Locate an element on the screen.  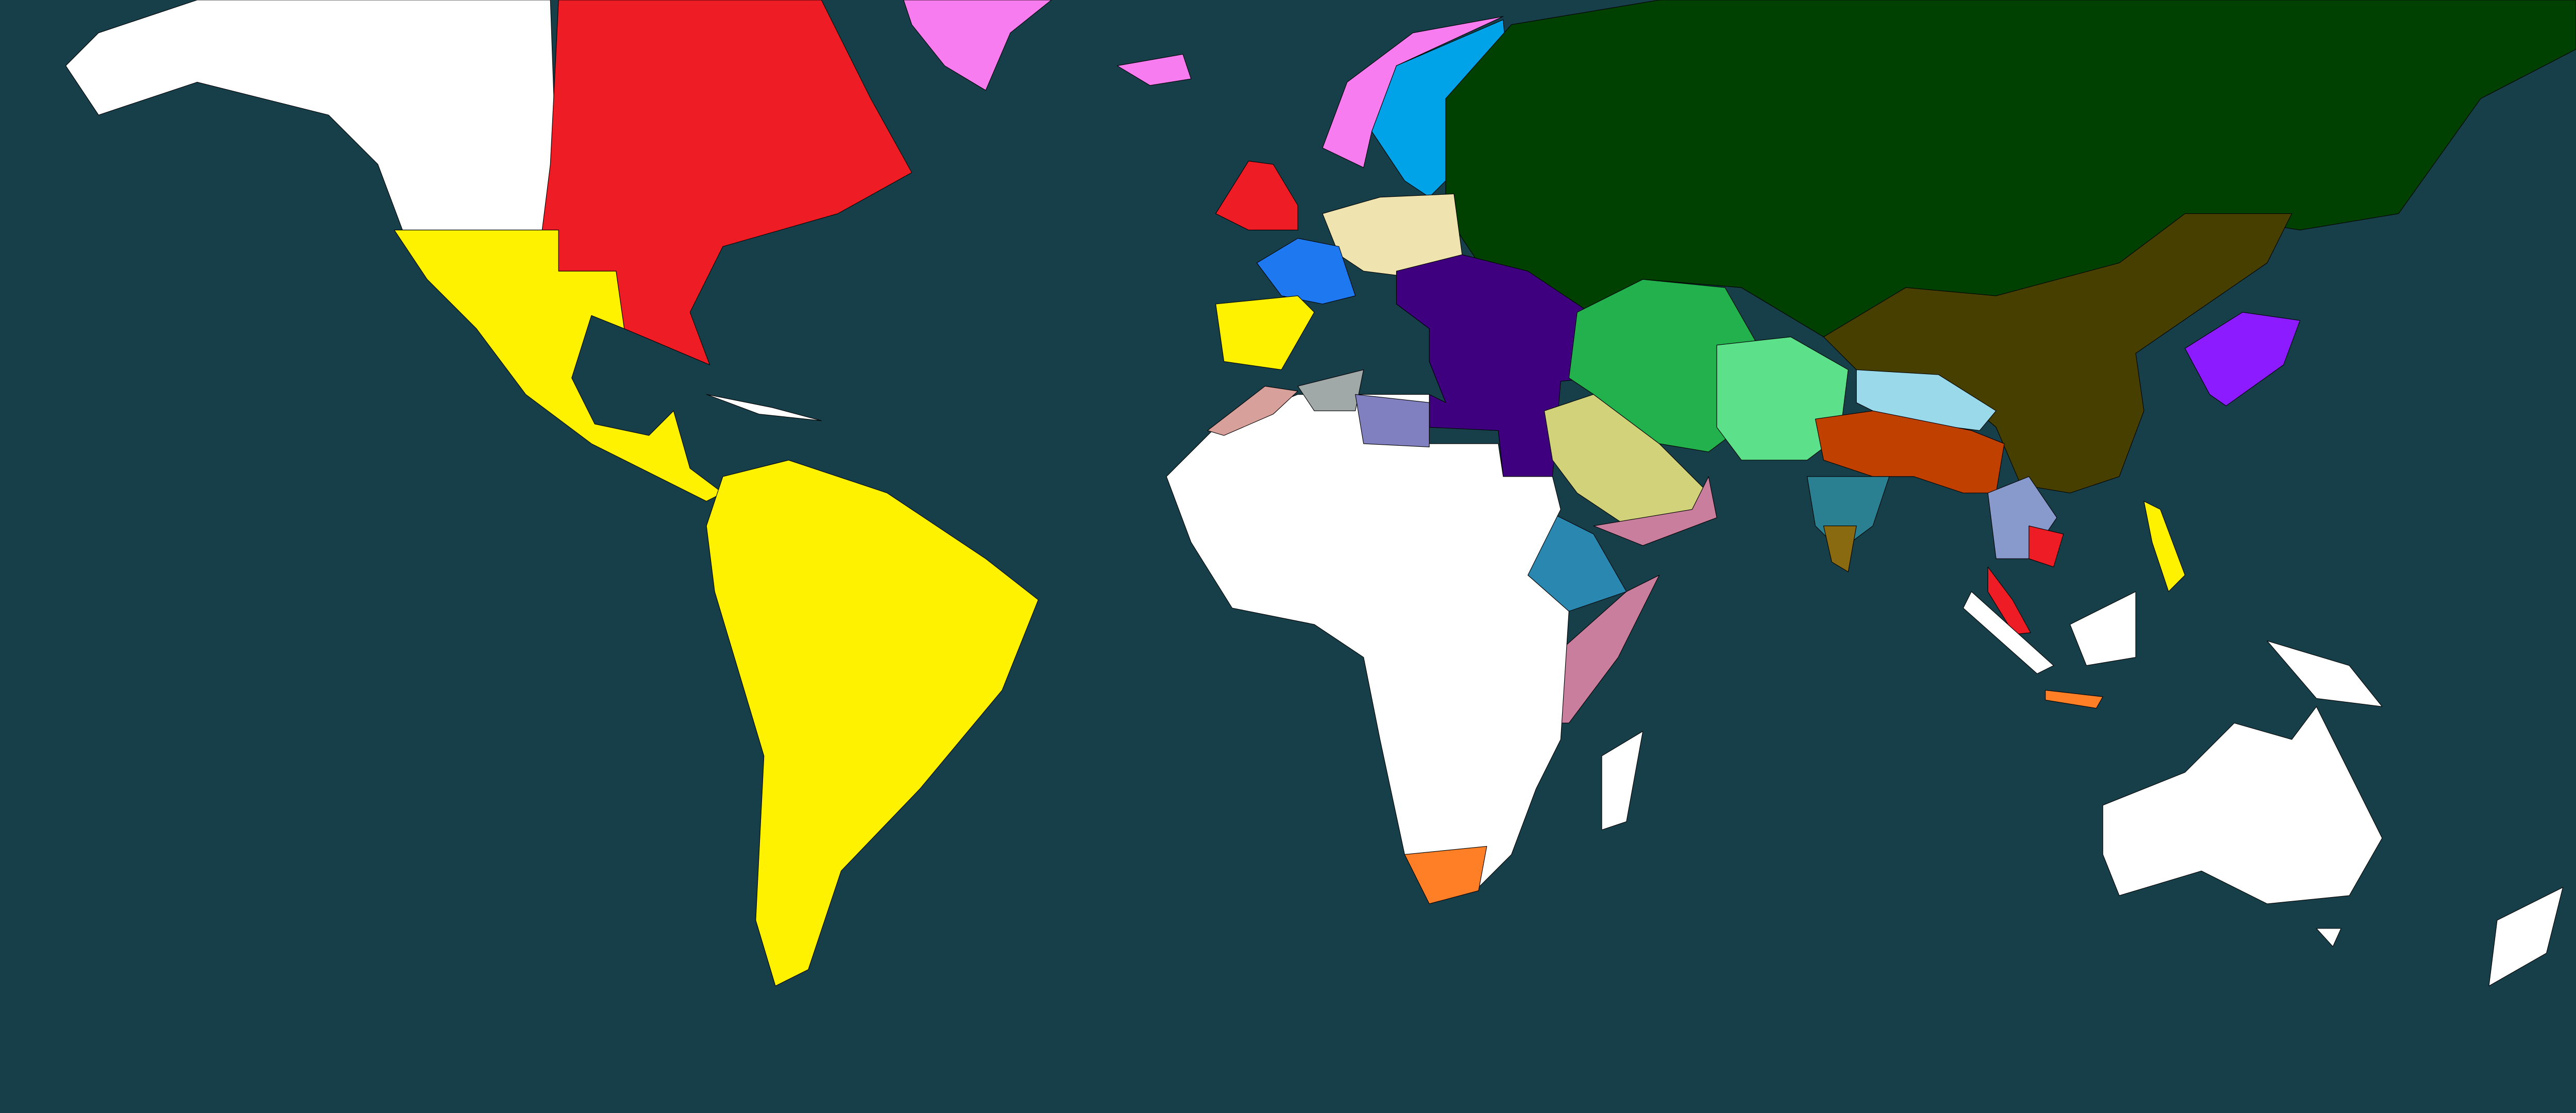
yemen-somalia is located at coordinates (1655, 511).